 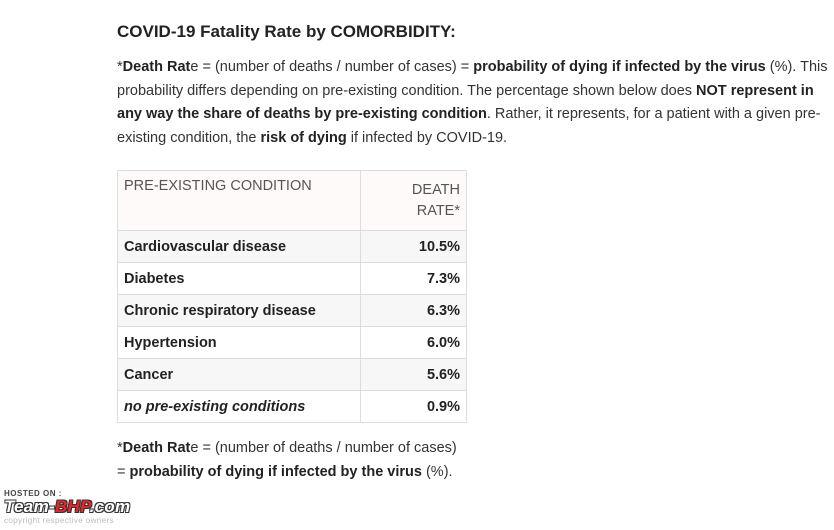 I want to click on table-row: no pre-existing conditions 0.9%, so click(x=292, y=406).